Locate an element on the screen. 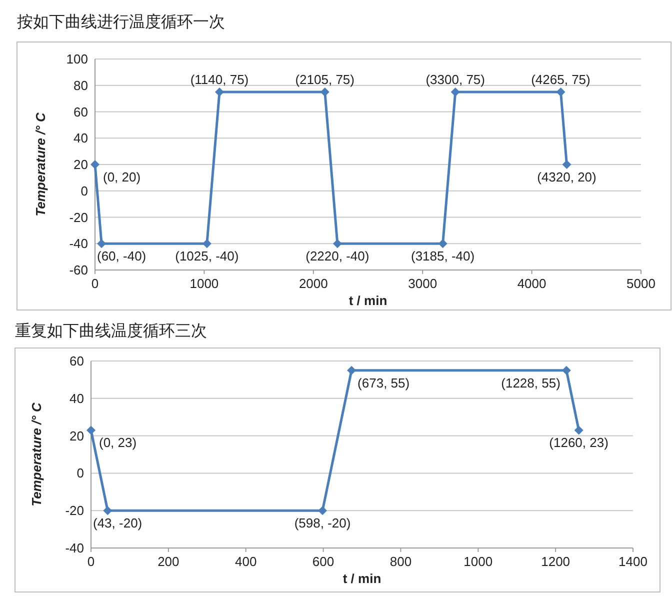 This screenshot has height=600, width=672. y-tick-label: 80 is located at coordinates (81, 85).